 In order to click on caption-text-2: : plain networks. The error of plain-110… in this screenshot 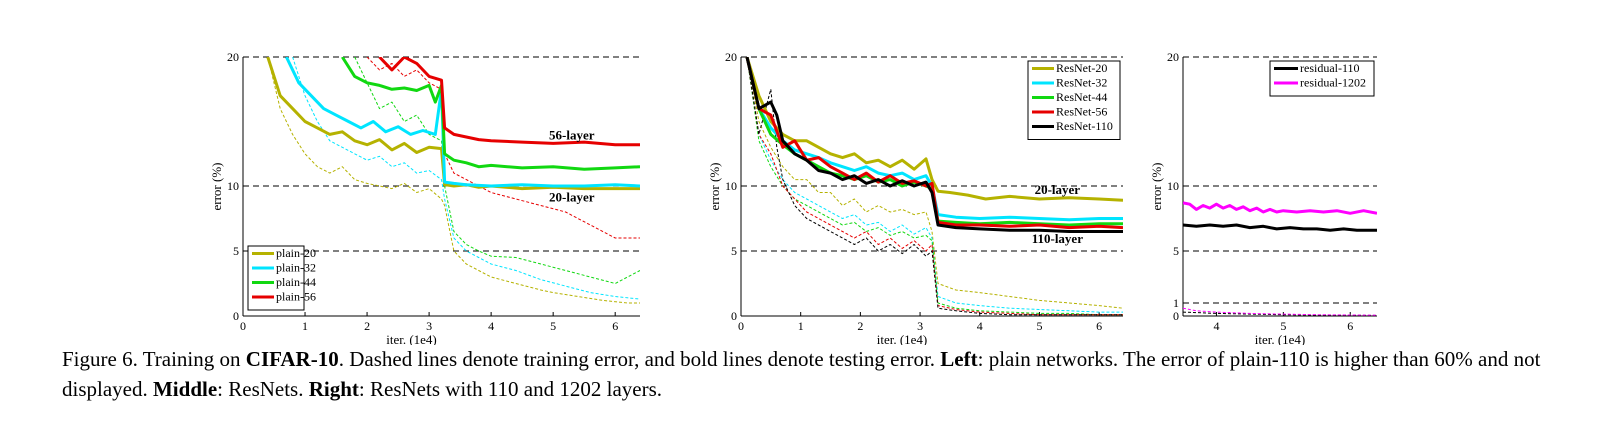, I will do `click(801, 374)`.